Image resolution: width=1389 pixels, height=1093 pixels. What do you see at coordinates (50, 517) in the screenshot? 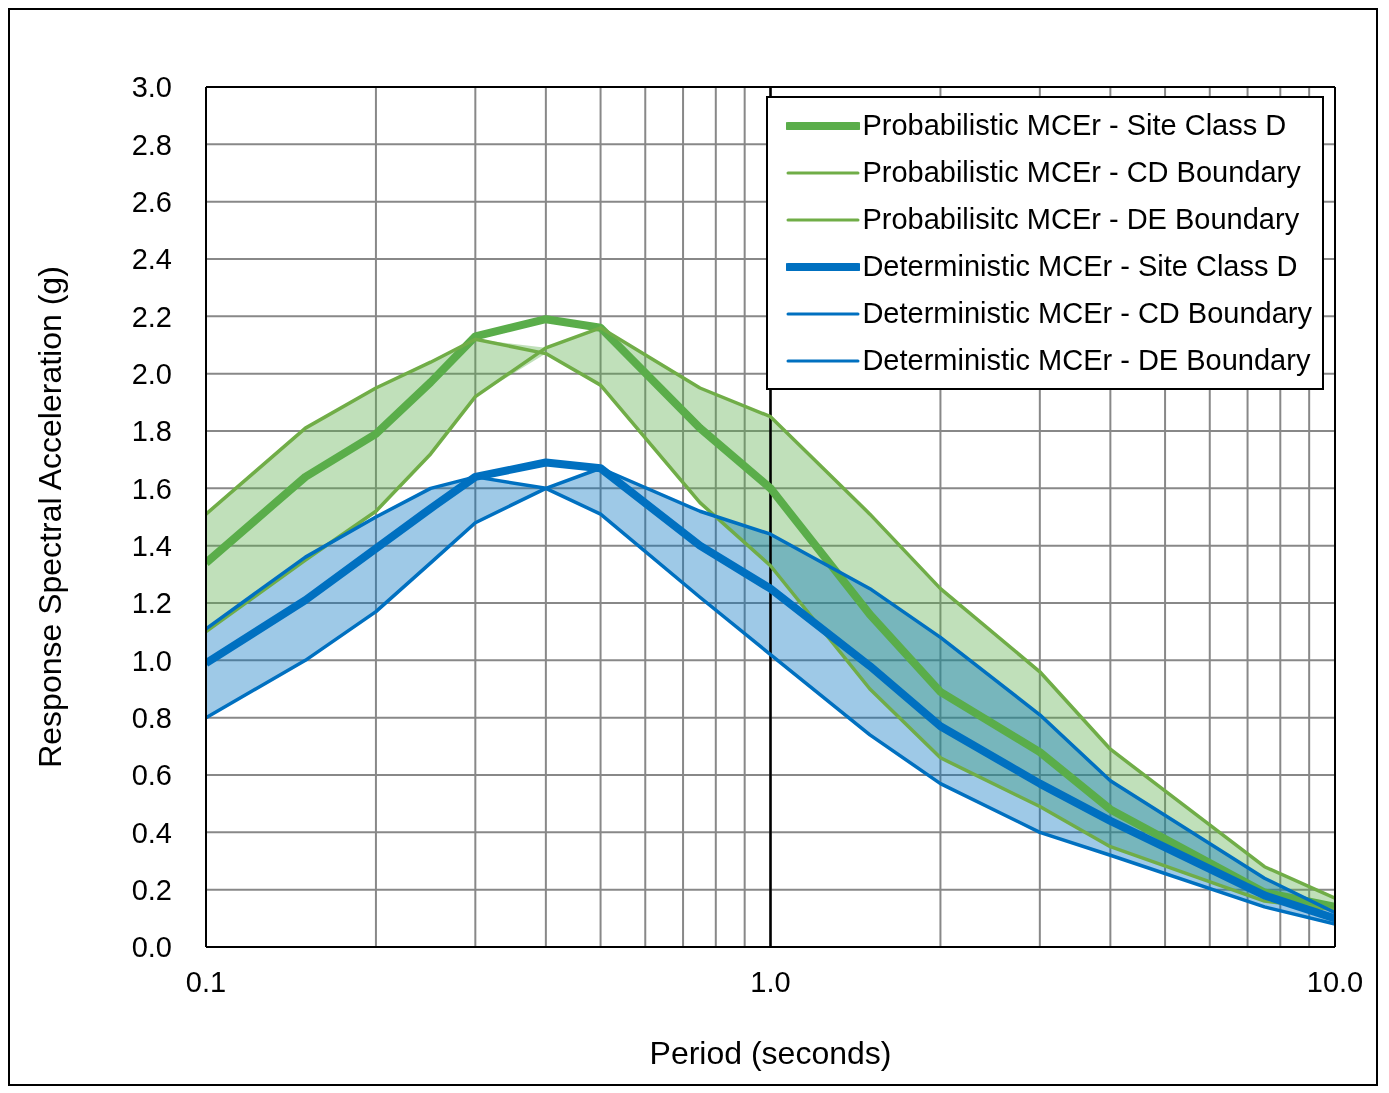
I see `y-axis-title: Response Spectral Acceleration (g)` at bounding box center [50, 517].